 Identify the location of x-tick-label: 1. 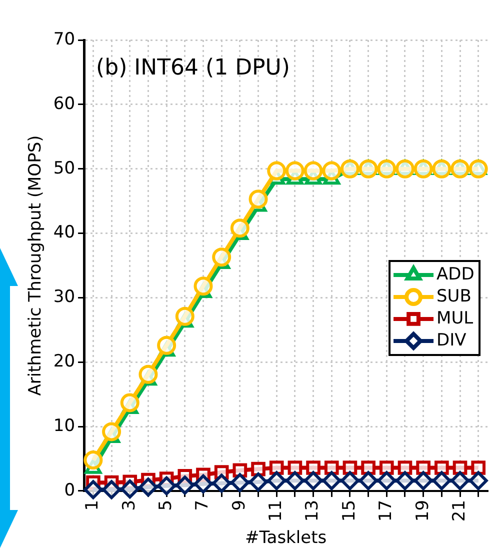
(92, 505).